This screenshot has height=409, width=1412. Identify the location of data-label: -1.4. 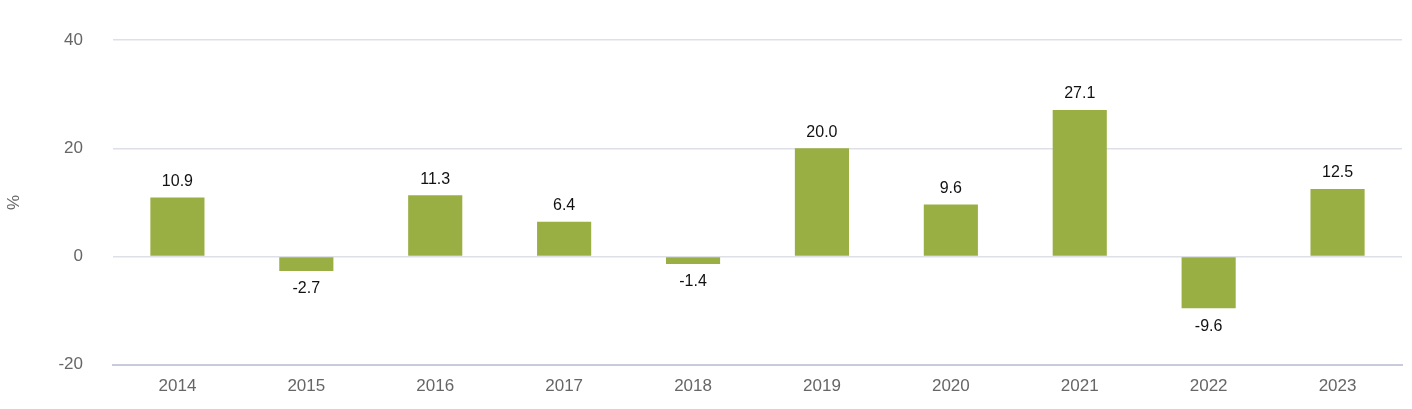
(693, 281).